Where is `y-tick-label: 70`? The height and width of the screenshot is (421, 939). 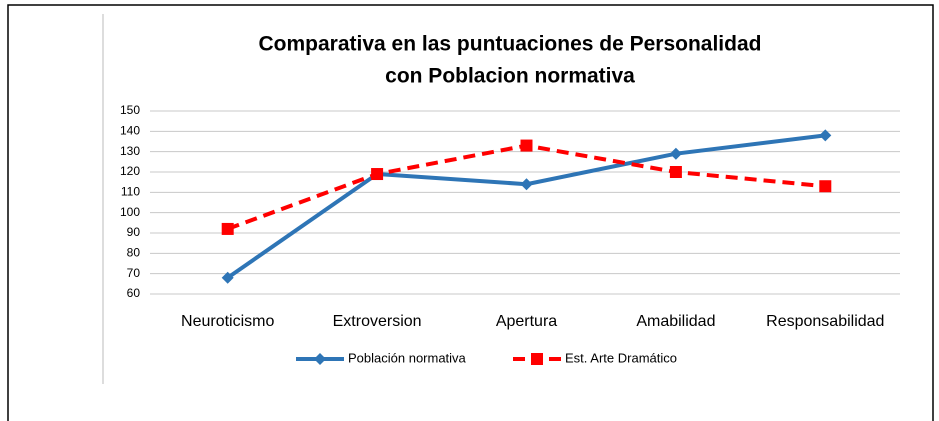
y-tick-label: 70 is located at coordinates (134, 273).